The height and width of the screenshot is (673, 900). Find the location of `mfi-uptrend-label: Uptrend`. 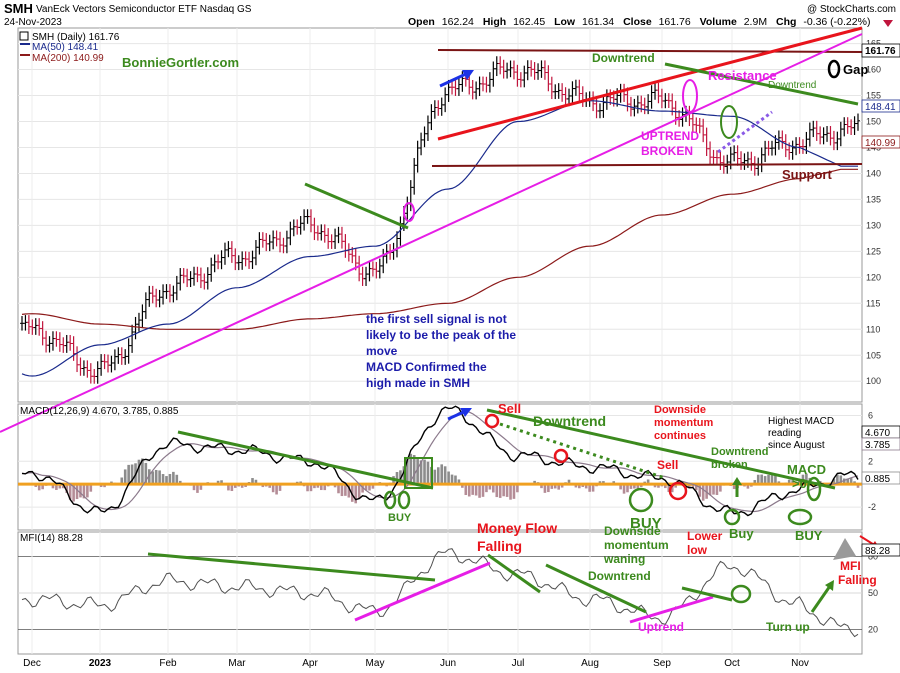

mfi-uptrend-label: Uptrend is located at coordinates (661, 627).